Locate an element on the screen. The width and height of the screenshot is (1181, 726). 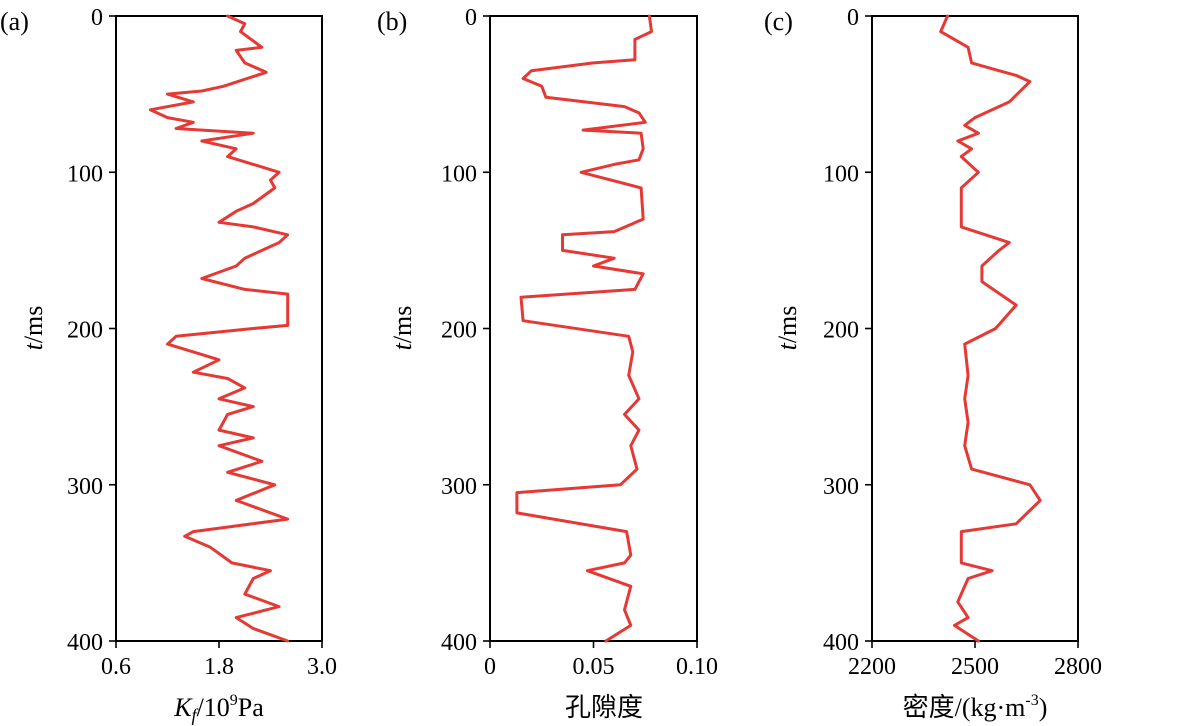
y-axis-label-c: t/ms is located at coordinates (787, 328).